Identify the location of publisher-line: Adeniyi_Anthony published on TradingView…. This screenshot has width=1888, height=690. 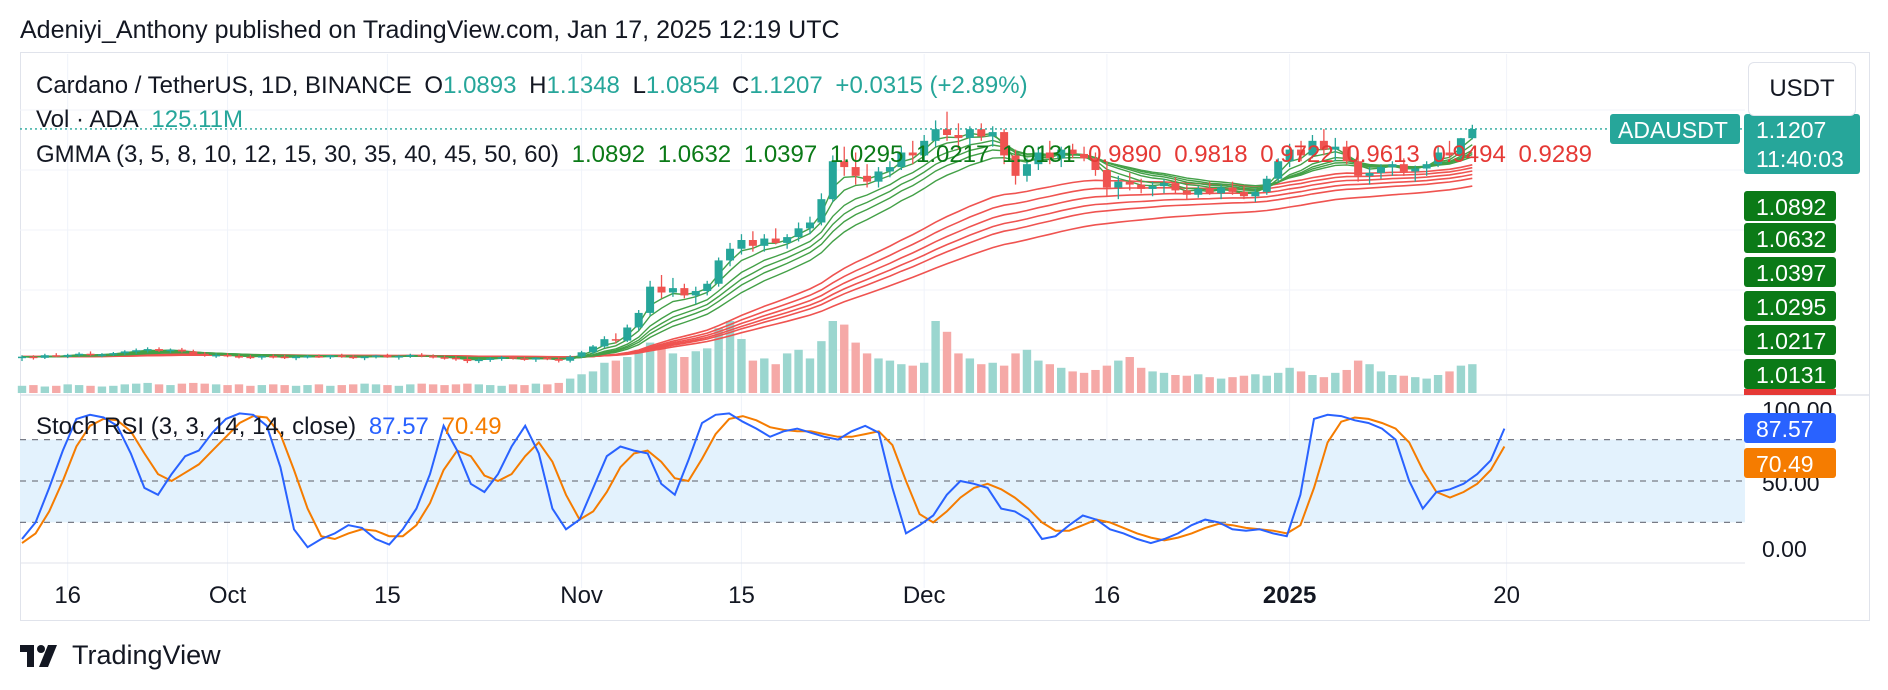
(430, 30).